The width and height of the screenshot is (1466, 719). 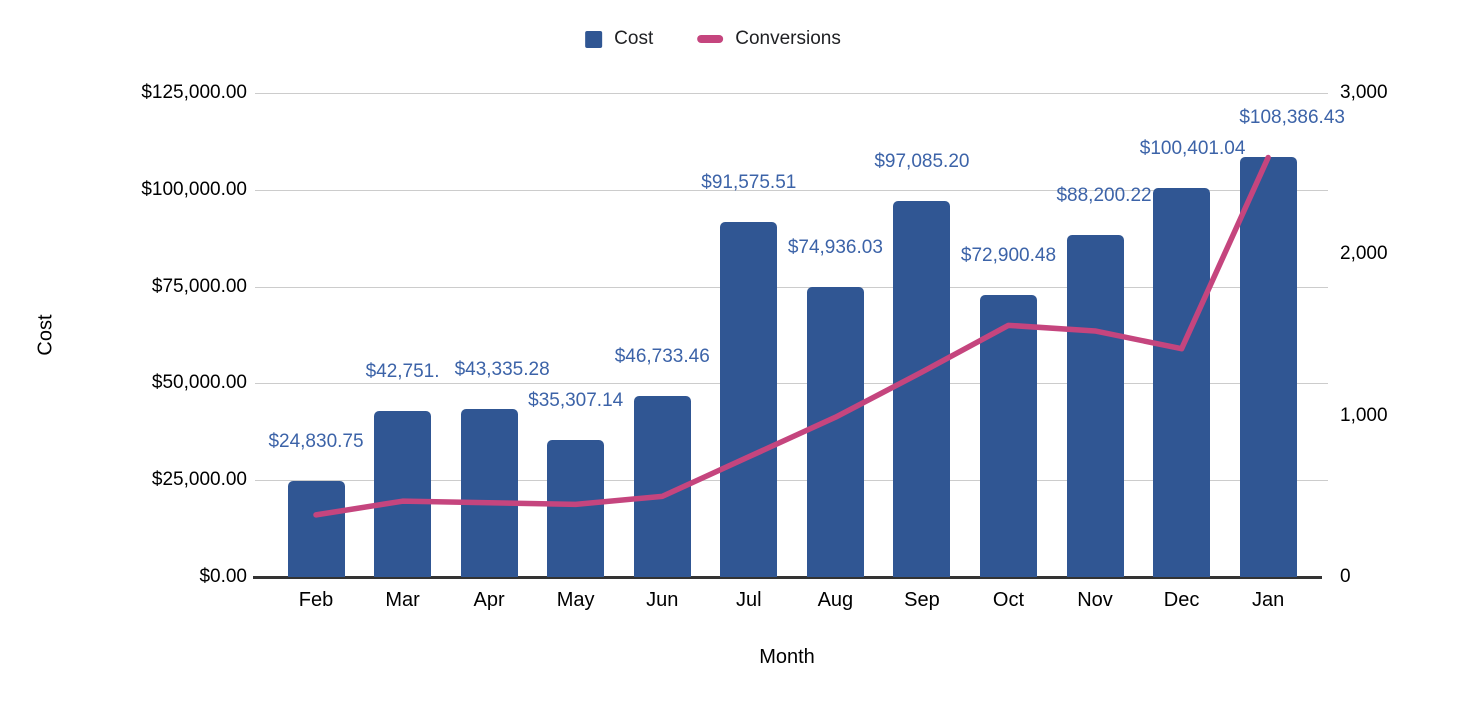 I want to click on chart-legend: Cost Conversions, so click(x=713, y=39).